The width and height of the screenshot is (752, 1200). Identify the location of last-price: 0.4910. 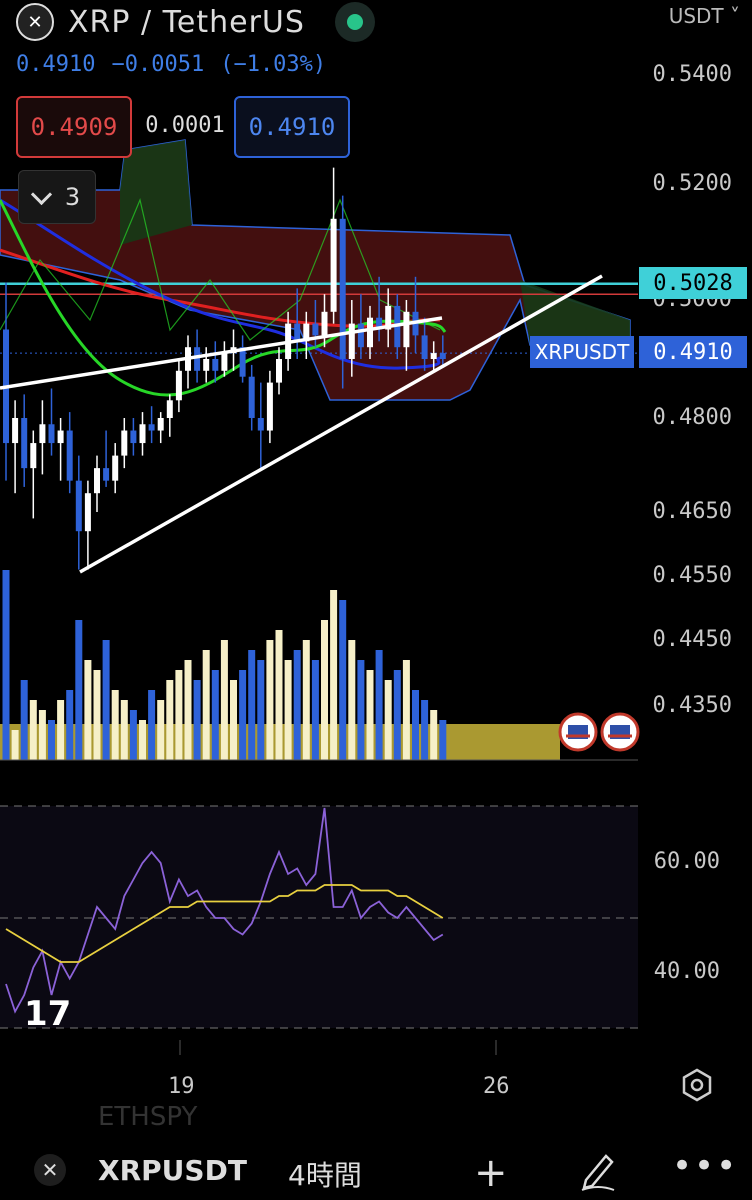
(56, 64).